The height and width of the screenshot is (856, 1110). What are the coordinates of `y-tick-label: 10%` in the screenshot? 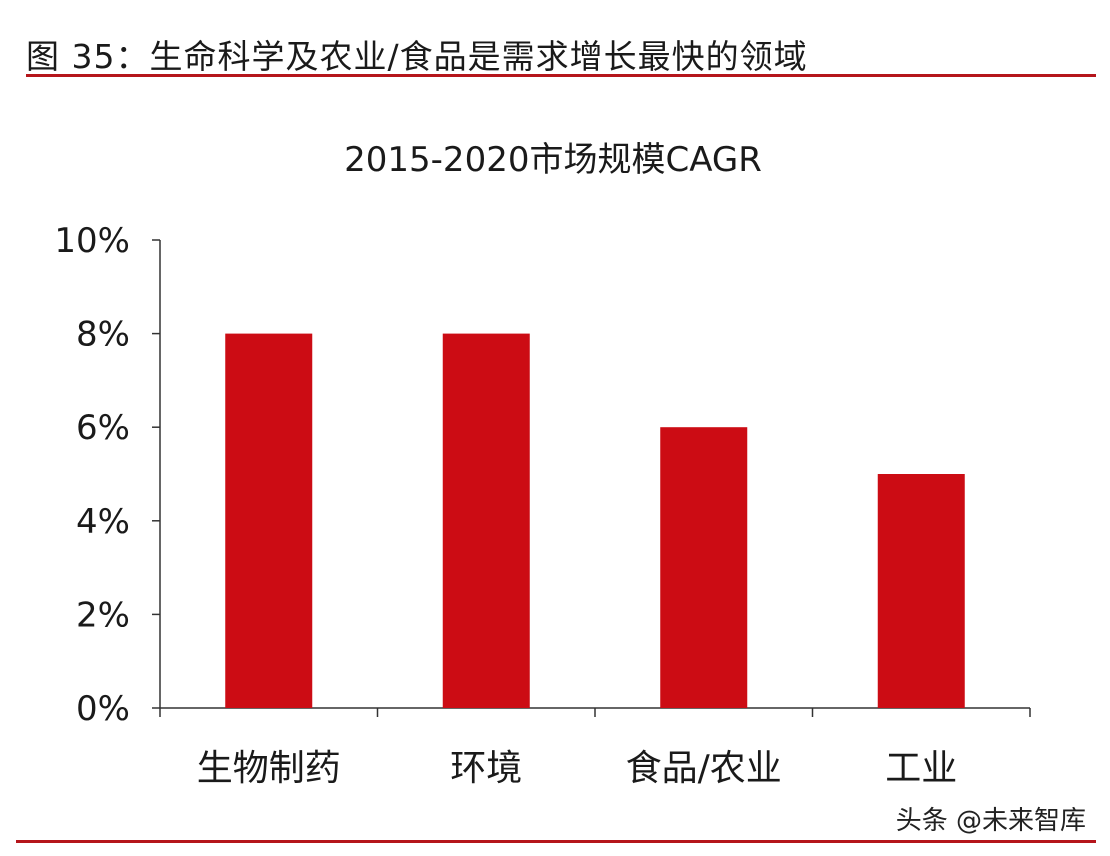 It's located at (92, 241).